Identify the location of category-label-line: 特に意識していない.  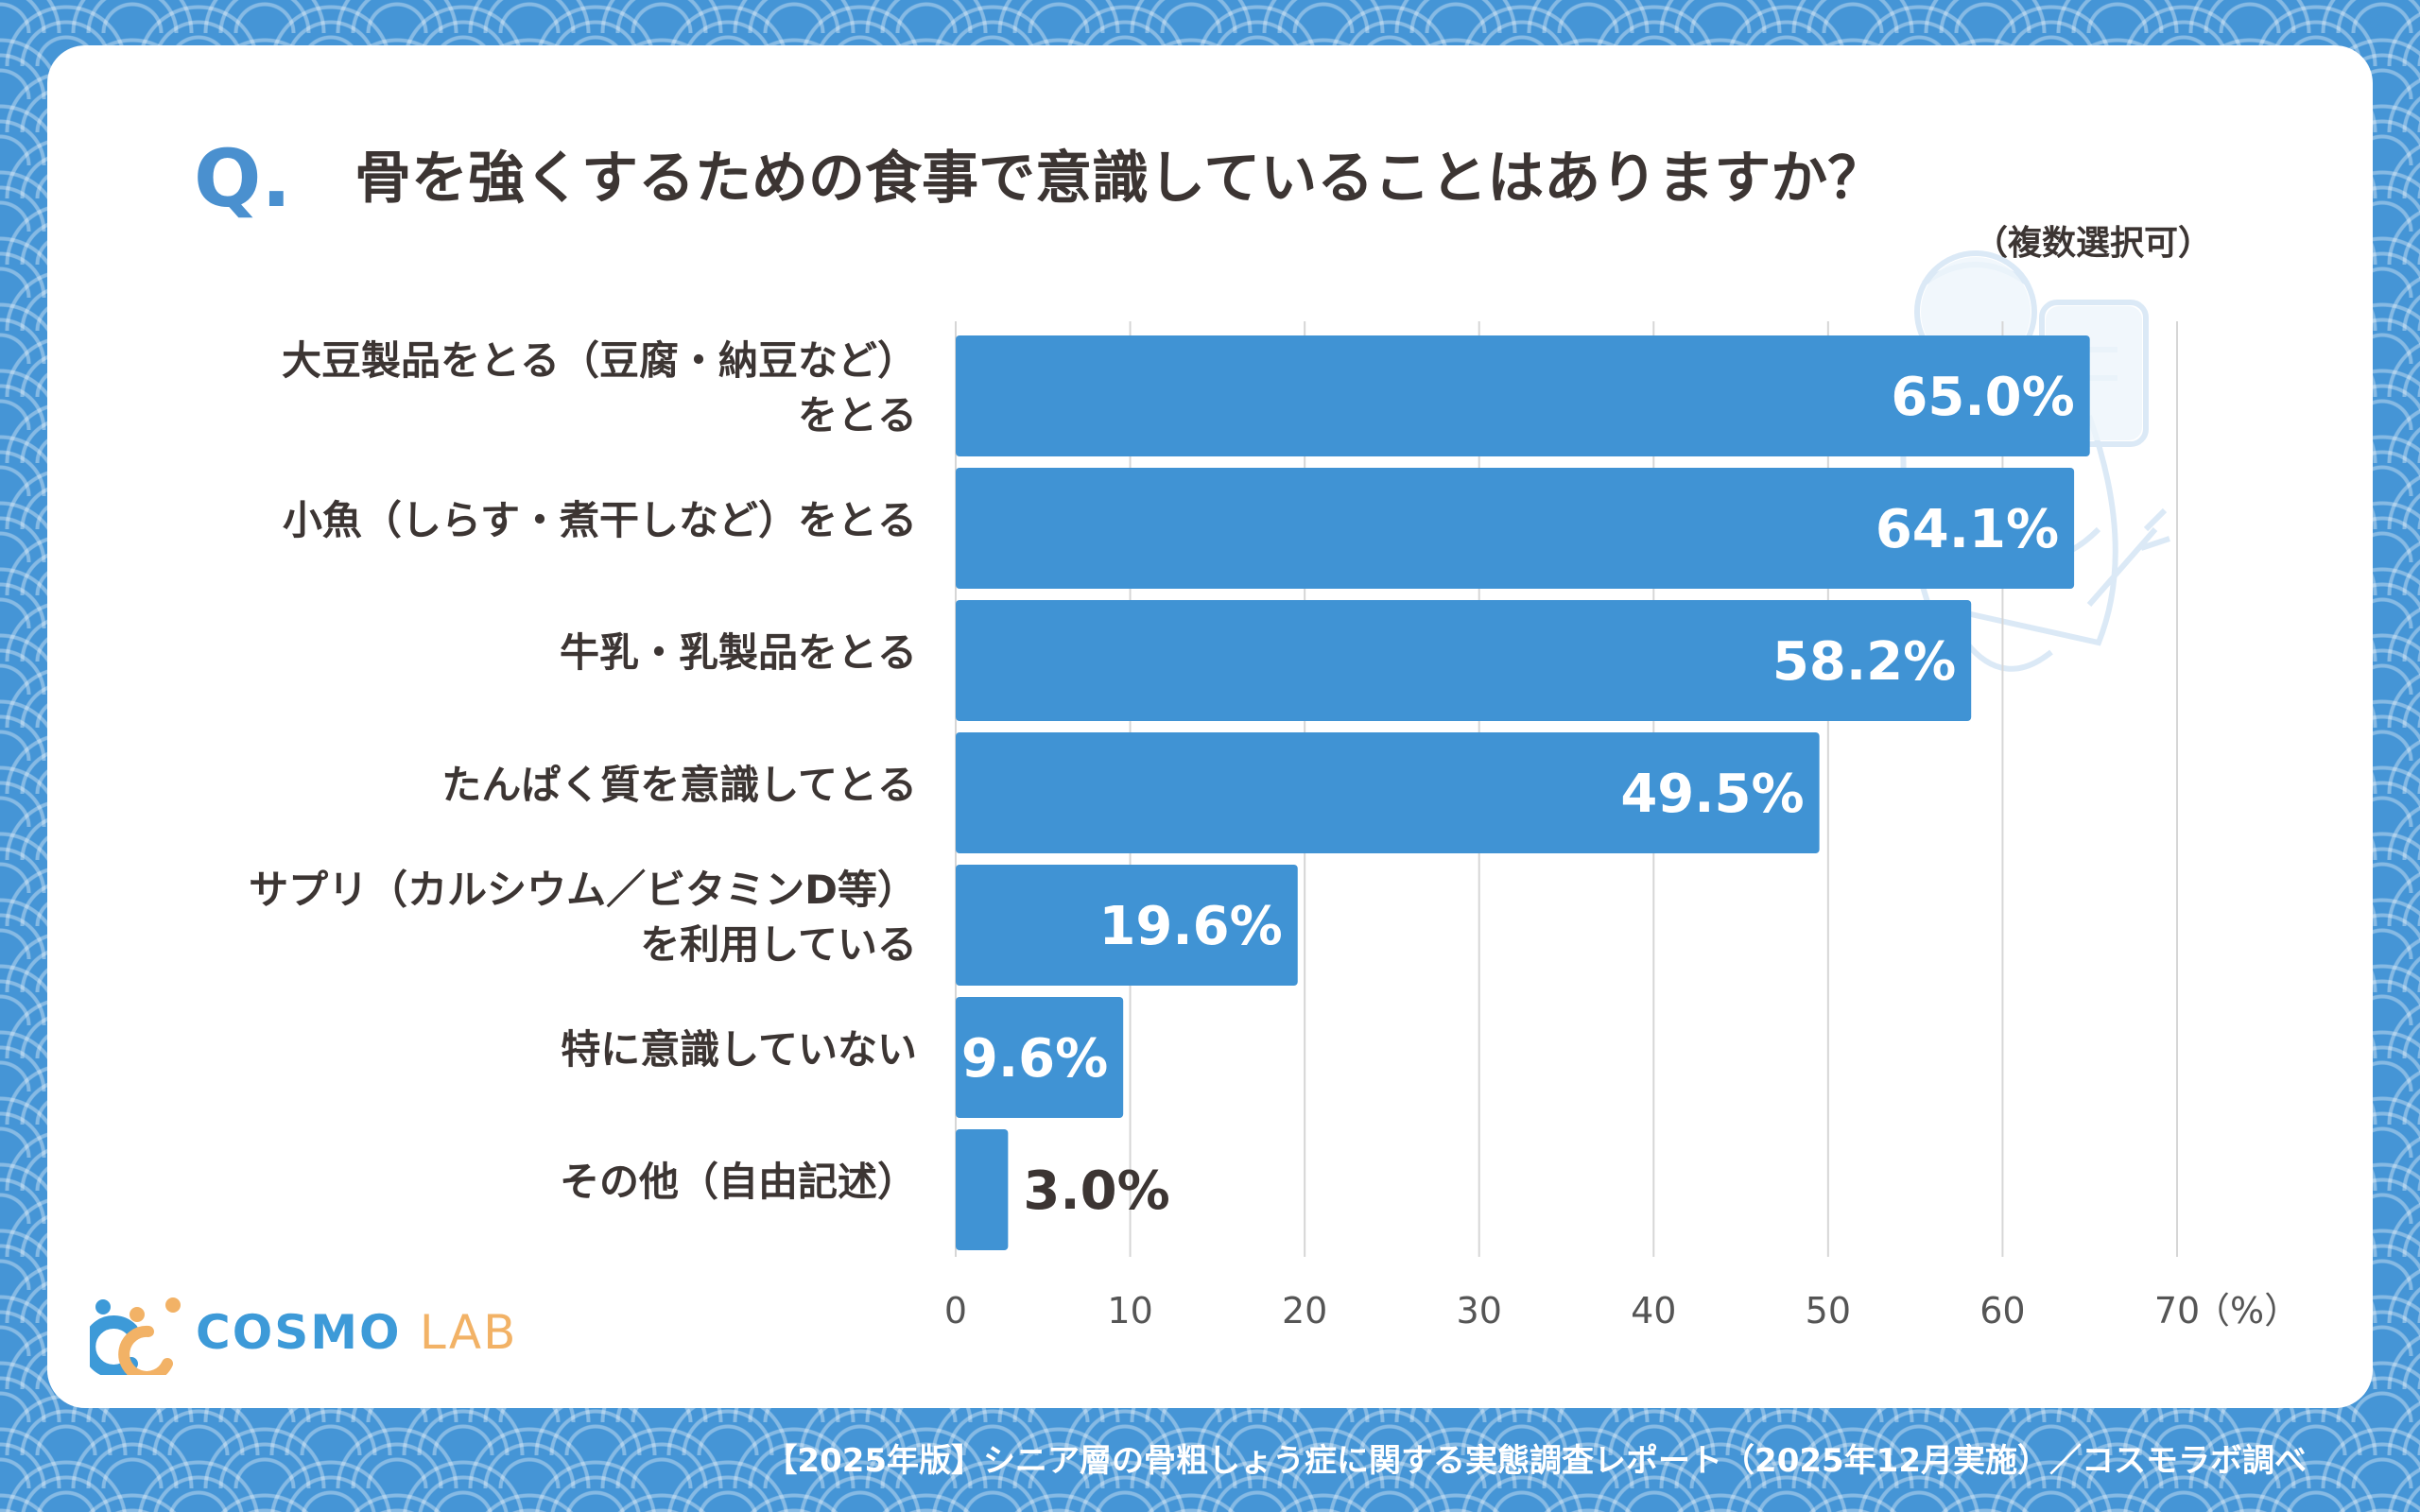
(739, 1049).